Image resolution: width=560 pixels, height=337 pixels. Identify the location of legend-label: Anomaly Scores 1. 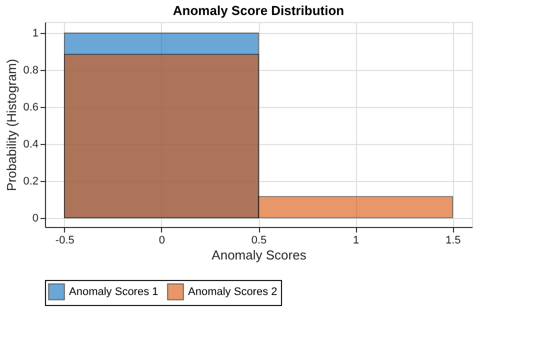
(113, 292).